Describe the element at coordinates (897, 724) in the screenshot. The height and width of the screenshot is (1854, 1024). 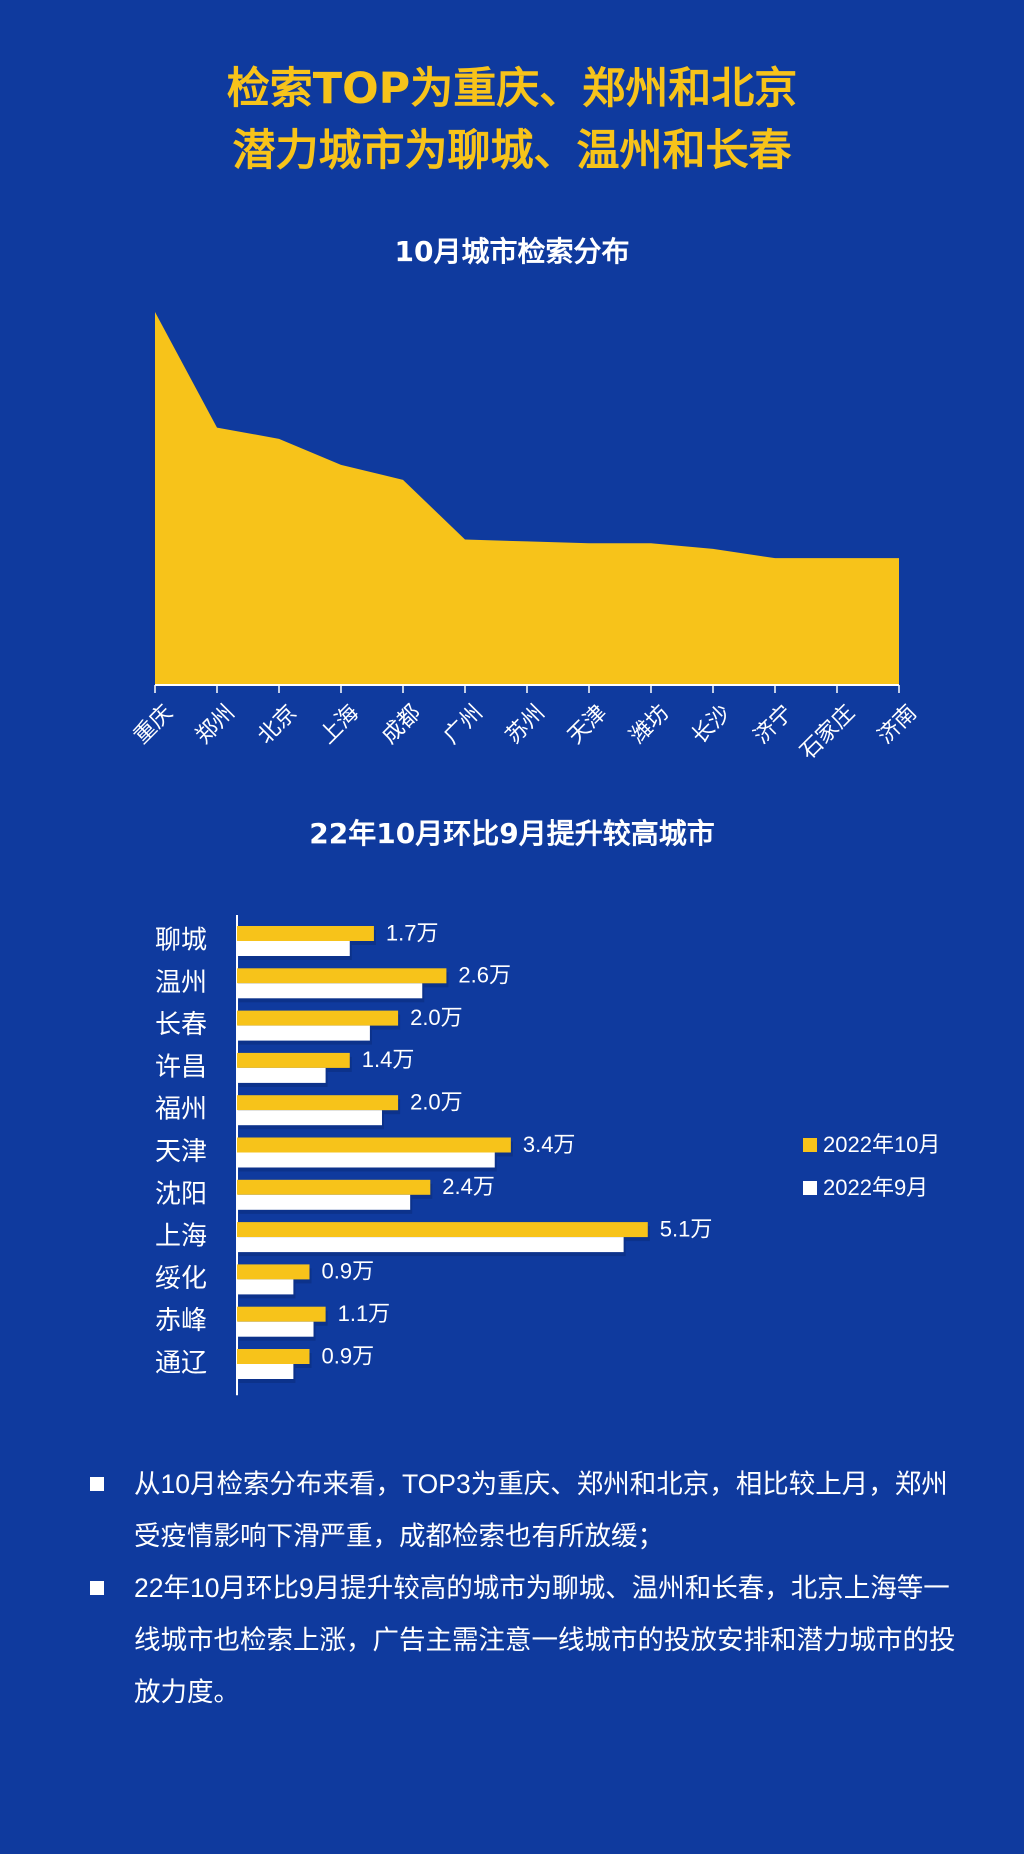
I see `x-tick-label: 济南` at that location.